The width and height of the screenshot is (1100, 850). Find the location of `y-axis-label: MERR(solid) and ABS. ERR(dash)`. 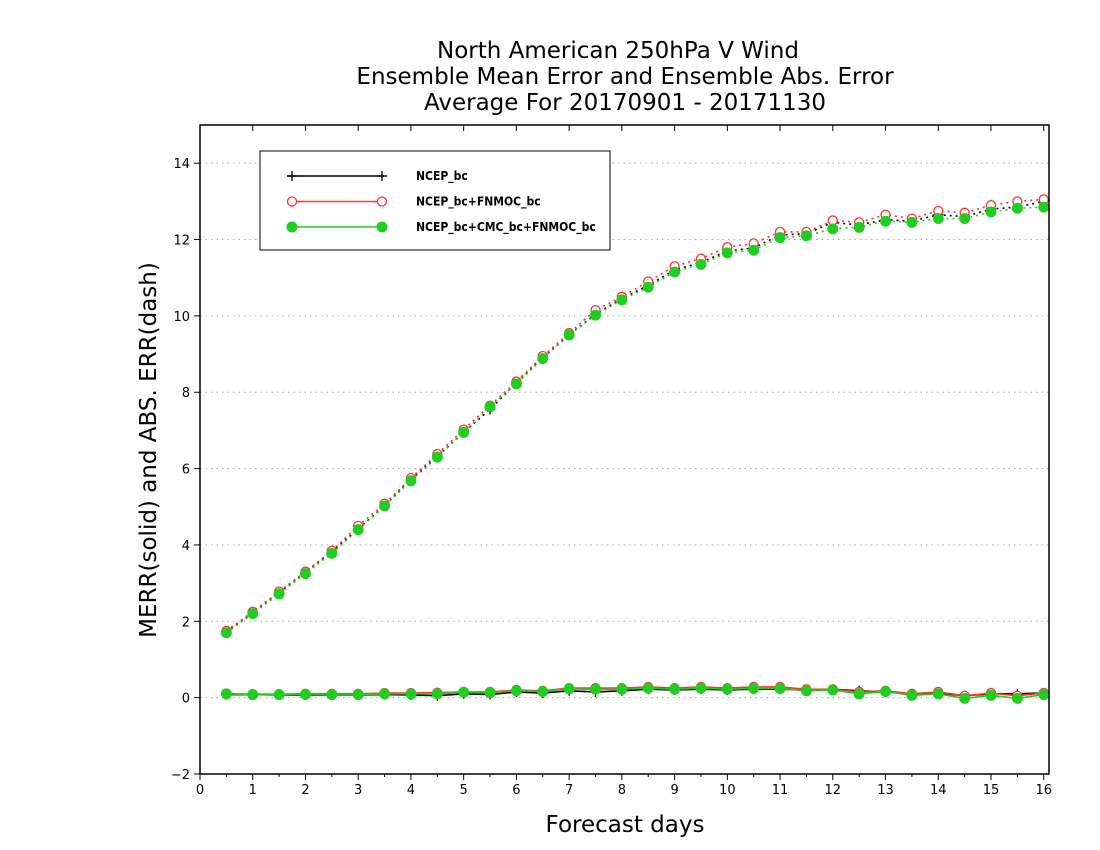

y-axis-label: MERR(solid) and ABS. ERR(dash) is located at coordinates (149, 450).